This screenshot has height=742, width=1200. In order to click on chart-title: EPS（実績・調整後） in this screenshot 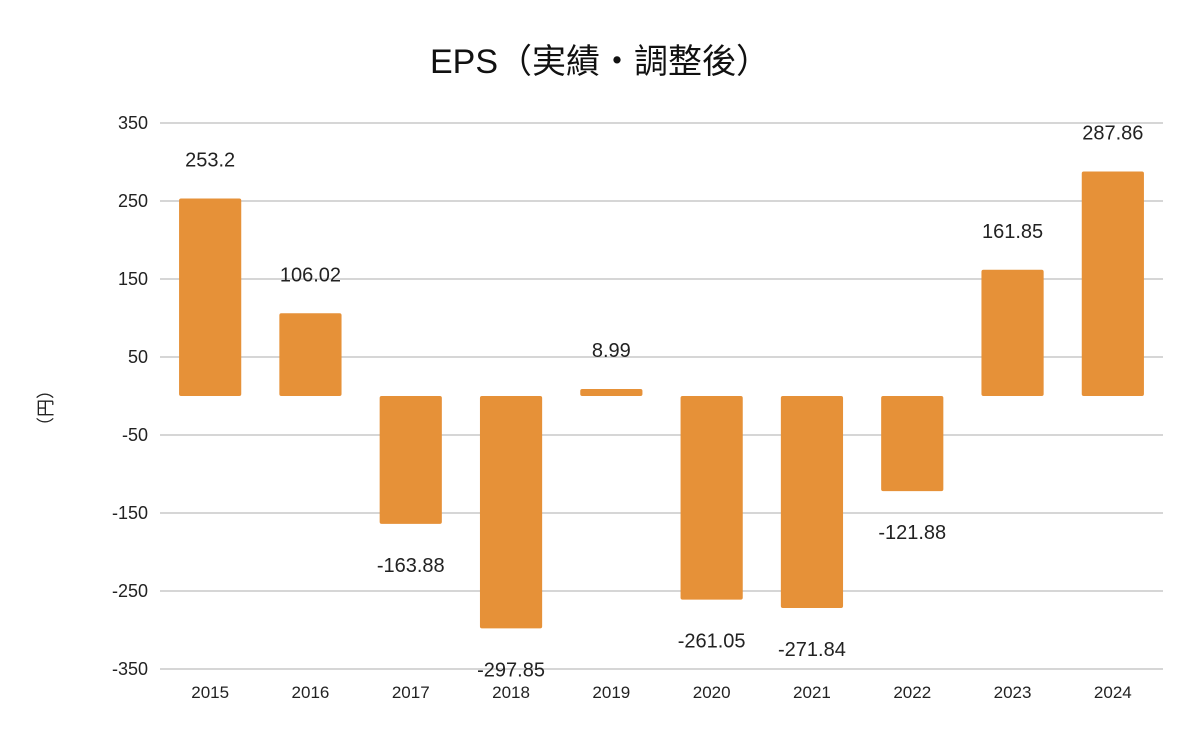, I will do `click(600, 62)`.